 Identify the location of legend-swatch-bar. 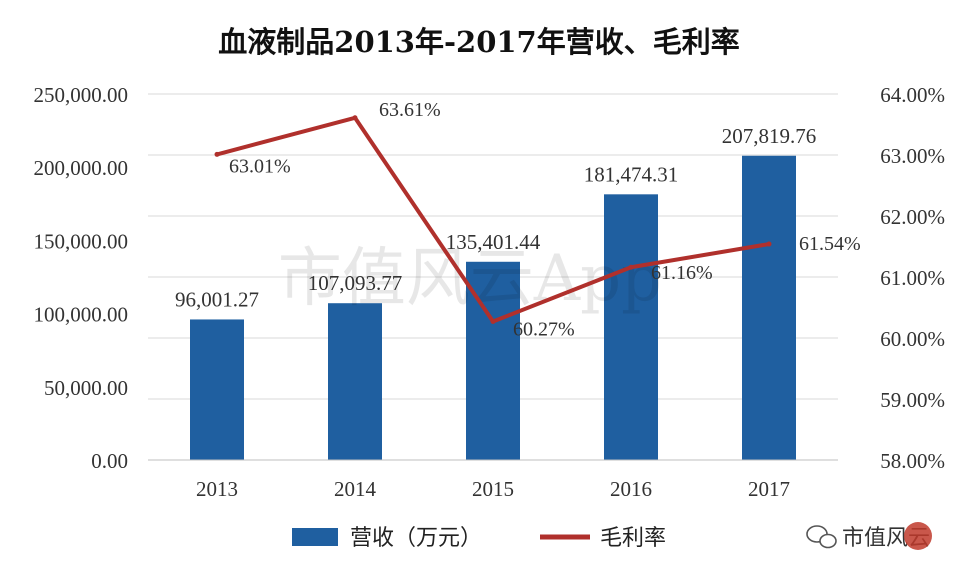
(315, 537).